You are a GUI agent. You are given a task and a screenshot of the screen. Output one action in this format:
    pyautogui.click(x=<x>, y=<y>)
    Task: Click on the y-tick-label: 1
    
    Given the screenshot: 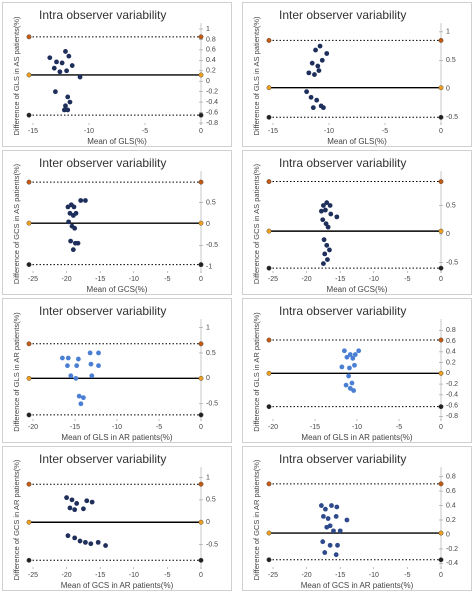 What is the action you would take?
    pyautogui.click(x=208, y=29)
    